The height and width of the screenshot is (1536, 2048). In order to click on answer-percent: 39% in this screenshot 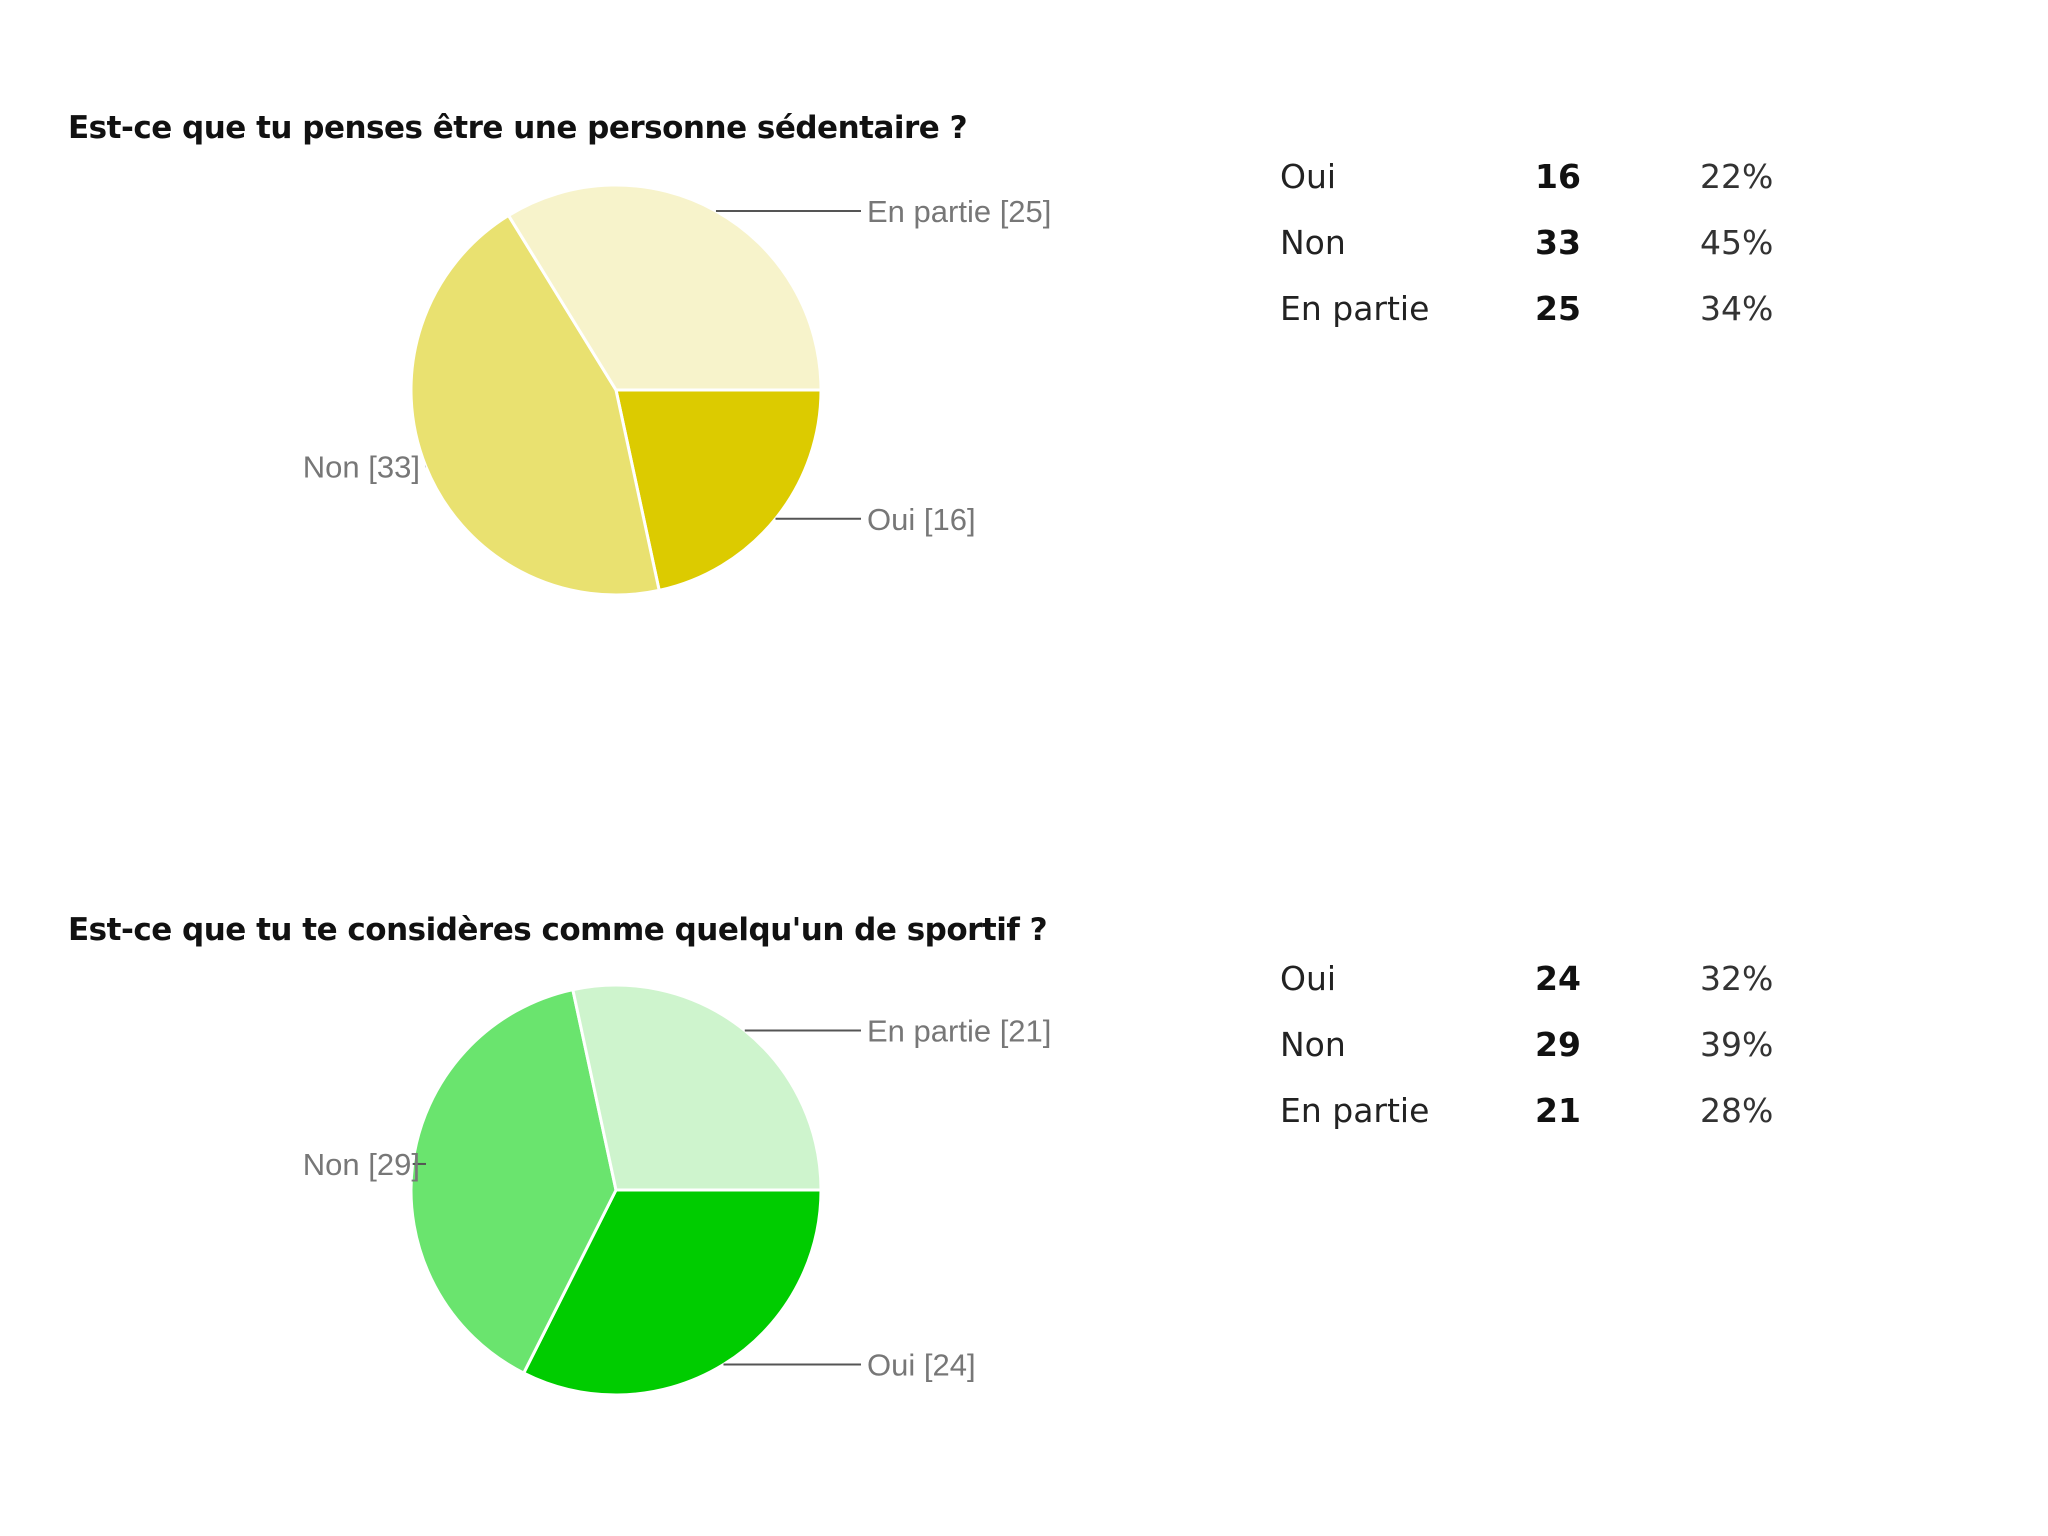, I will do `click(1737, 1044)`.